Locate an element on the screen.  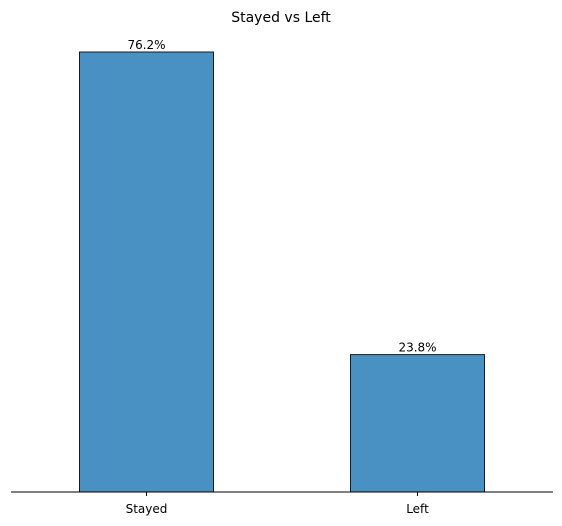
data-label-left: 23.8% is located at coordinates (417, 348).